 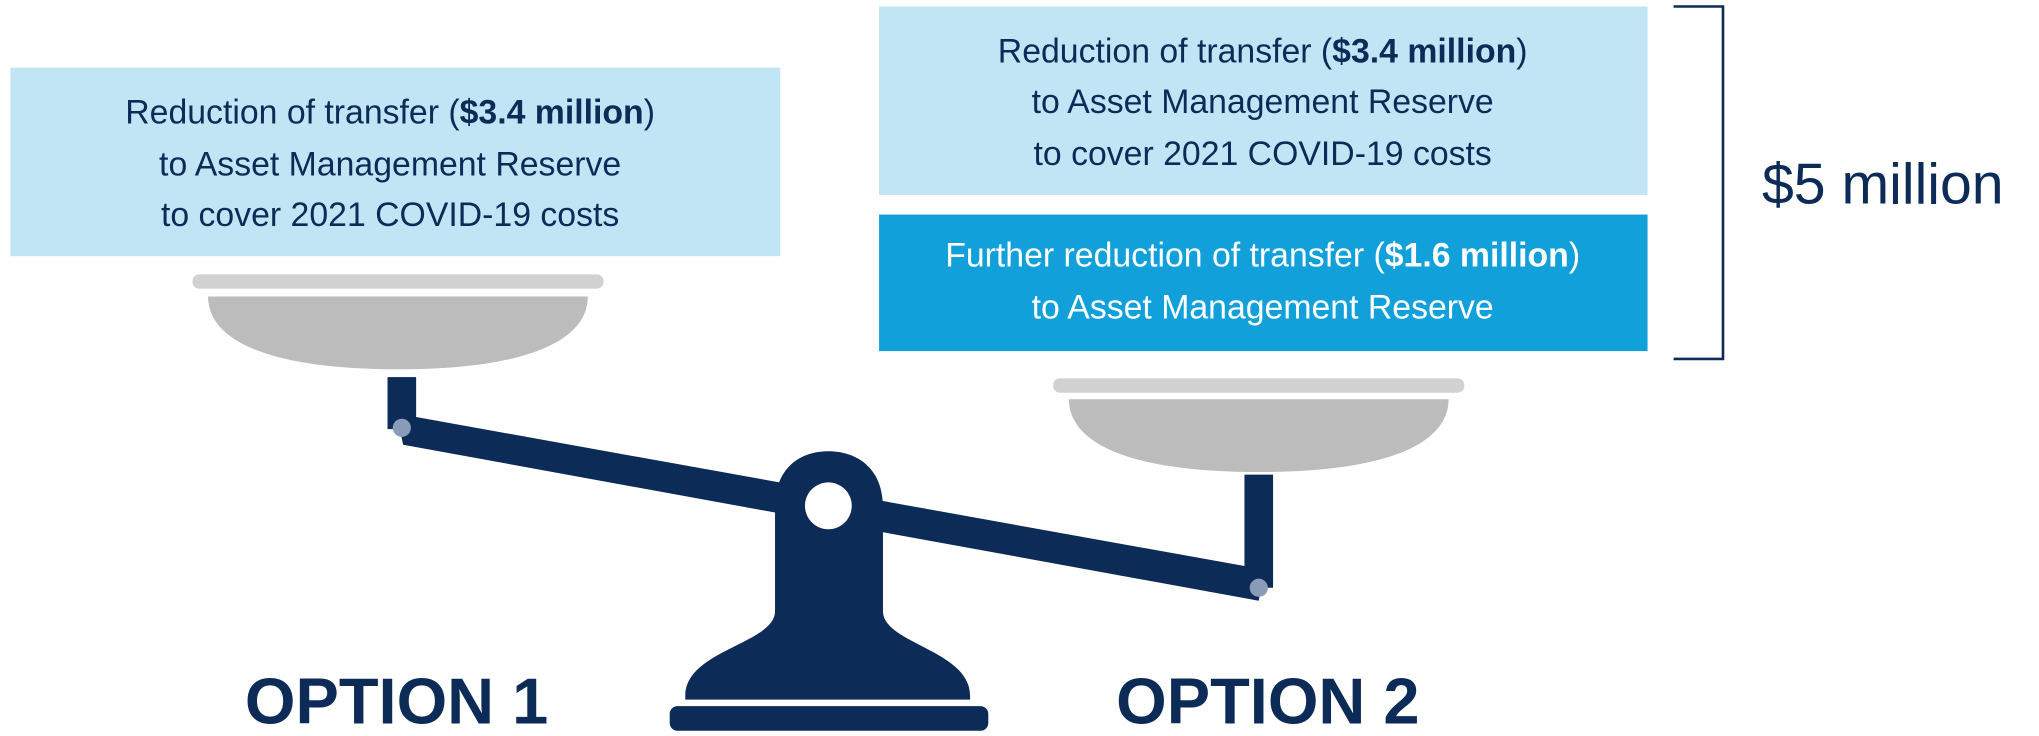 I want to click on option2-box1-line2: to Asset Management Reserve, so click(x=1263, y=102).